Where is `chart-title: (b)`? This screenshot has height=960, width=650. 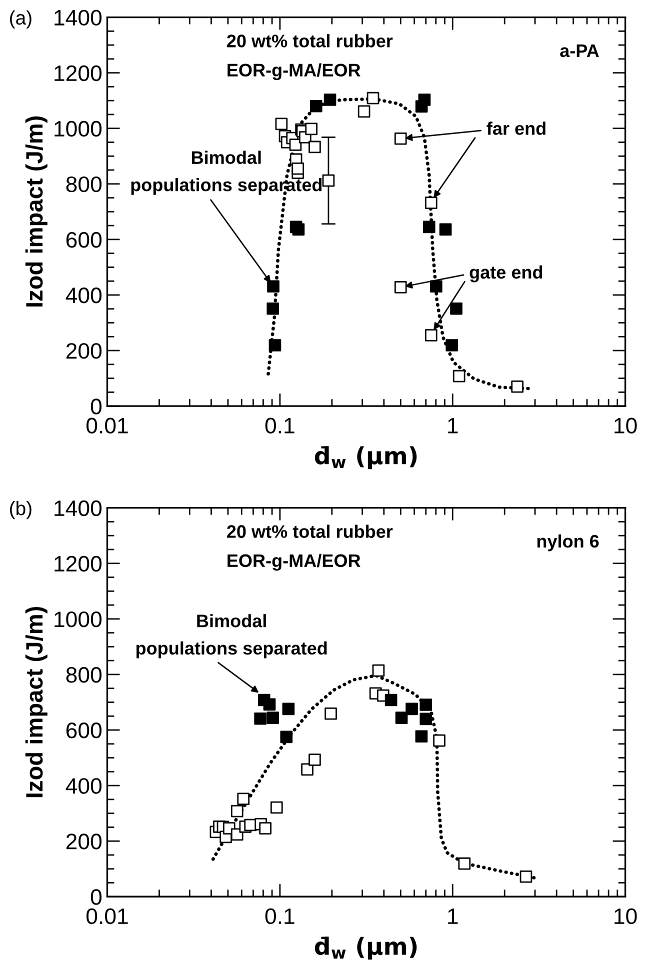
chart-title: (b) is located at coordinates (21, 510).